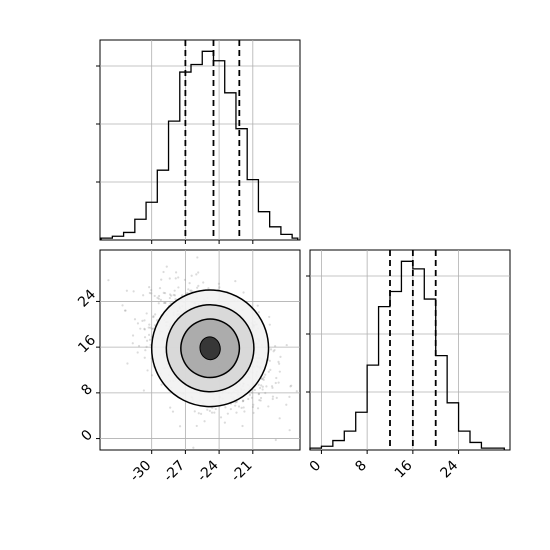 This screenshot has height=550, width=550. I want to click on hist-bottom-right-frame, so click(410, 350).